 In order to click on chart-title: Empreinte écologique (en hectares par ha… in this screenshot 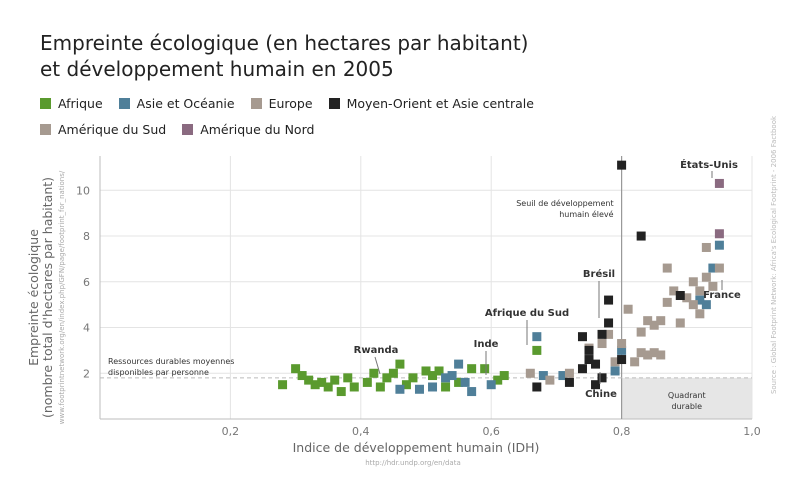, I will do `click(284, 56)`.